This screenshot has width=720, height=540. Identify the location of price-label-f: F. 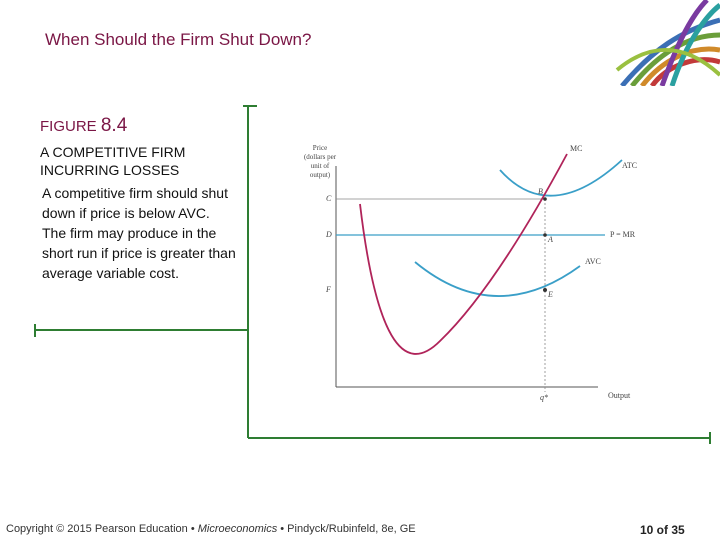
(328, 289).